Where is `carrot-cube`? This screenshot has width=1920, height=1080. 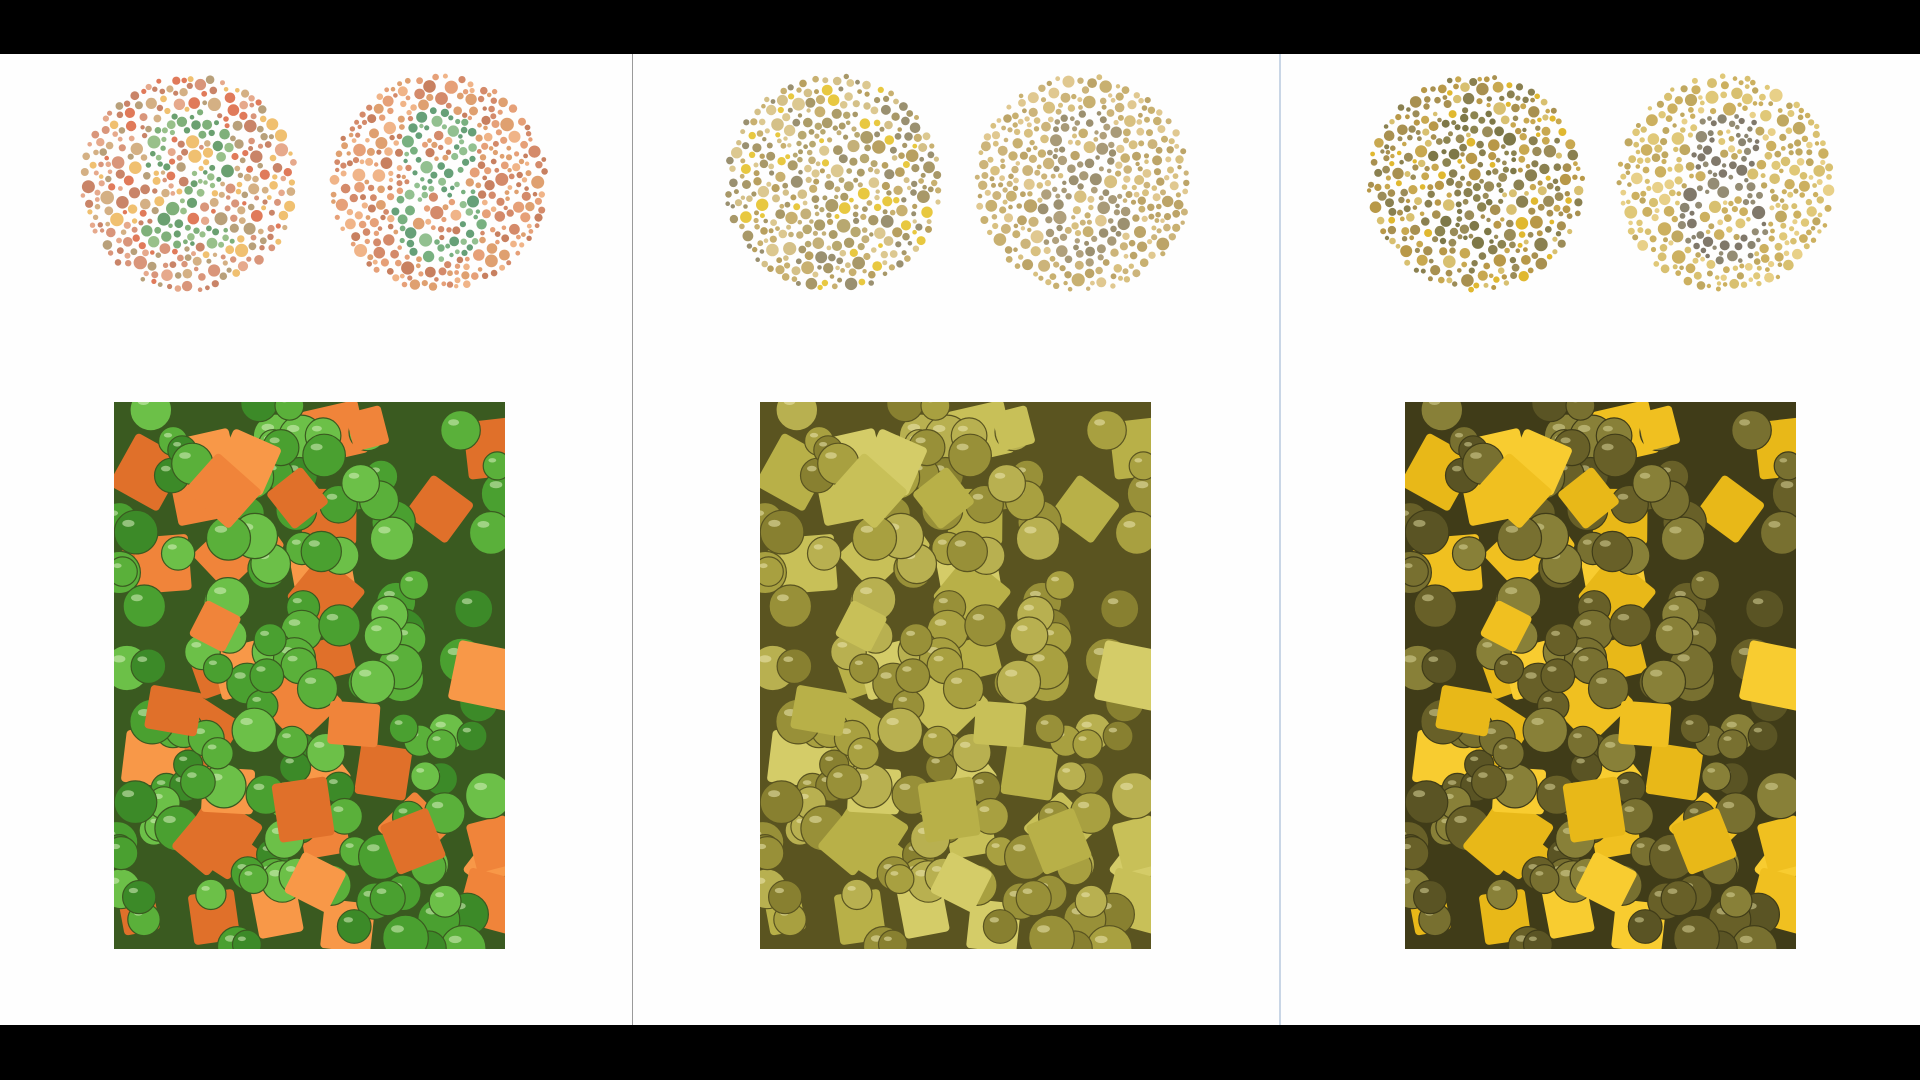
carrot-cube is located at coordinates (1514, 490).